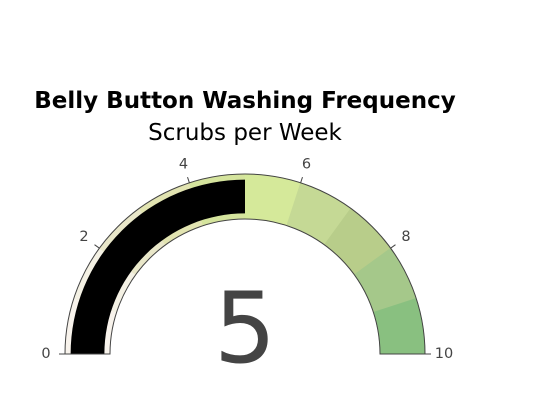  Describe the element at coordinates (83, 237) in the screenshot. I see `gauge-tick-label-2: 2` at that location.